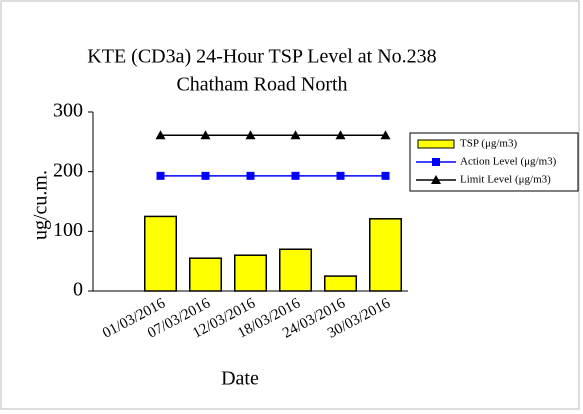 The width and height of the screenshot is (583, 414). What do you see at coordinates (78, 290) in the screenshot?
I see `y-tick-label: 0` at bounding box center [78, 290].